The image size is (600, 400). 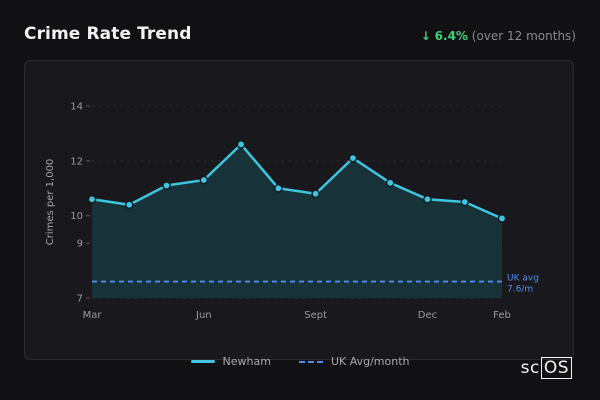 What do you see at coordinates (297, 181) in the screenshot?
I see `series-line-newham` at bounding box center [297, 181].